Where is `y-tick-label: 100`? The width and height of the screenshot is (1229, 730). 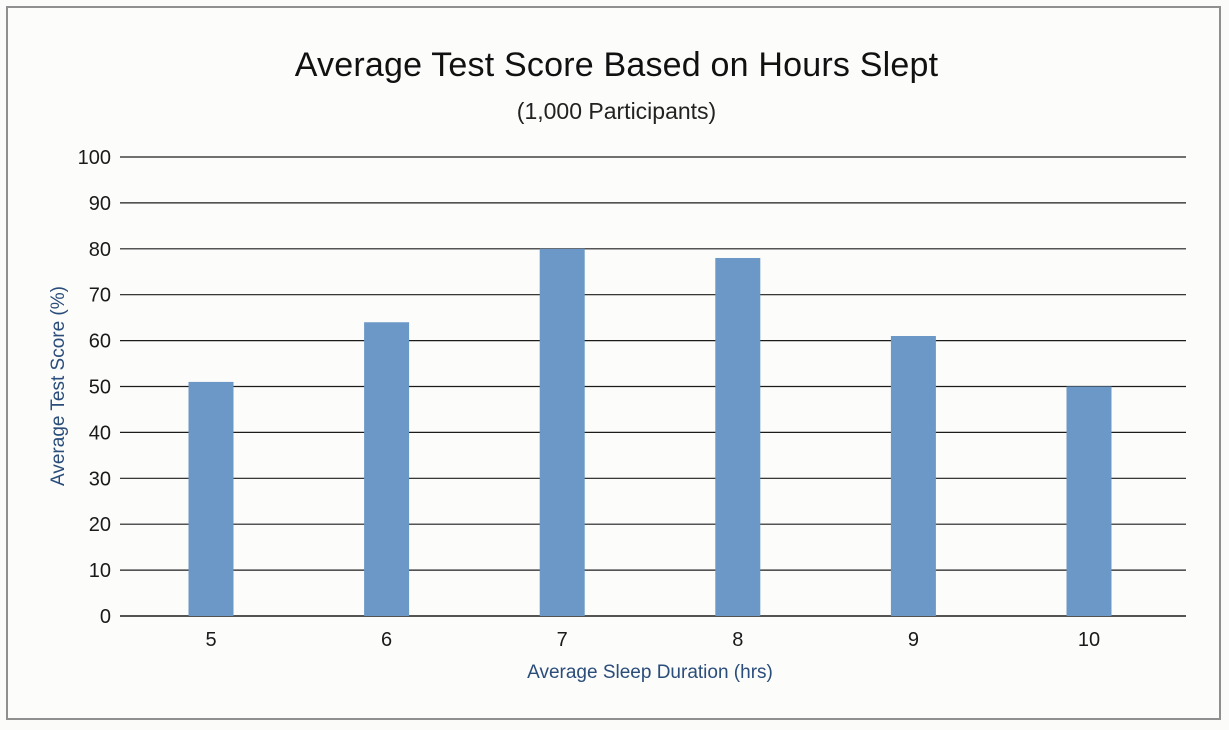 y-tick-label: 100 is located at coordinates (94, 158).